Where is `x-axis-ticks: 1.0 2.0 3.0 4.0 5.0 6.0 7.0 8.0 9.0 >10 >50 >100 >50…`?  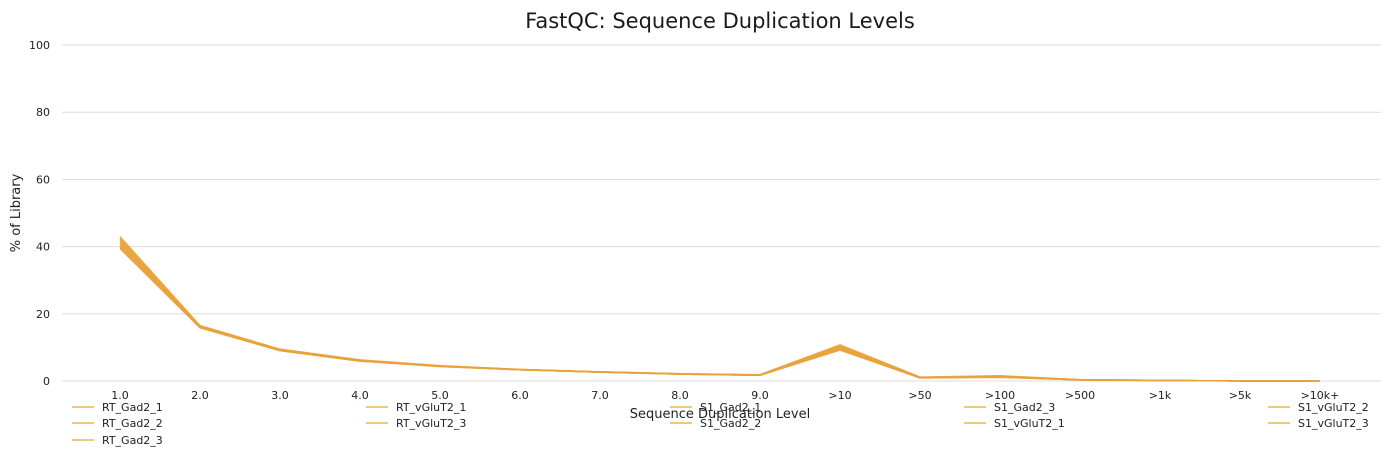 x-axis-ticks: 1.0 2.0 3.0 4.0 5.0 6.0 7.0 8.0 9.0 >10 >50 >100 >50… is located at coordinates (725, 395).